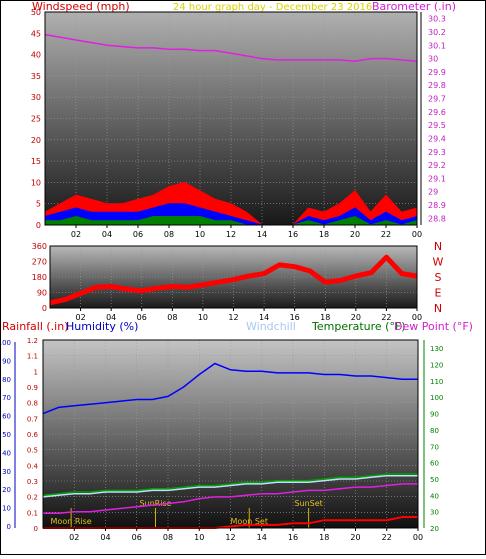 The width and height of the screenshot is (486, 559). I want to click on windspeed-axis-label: Windspeed (mph), so click(81, 6).